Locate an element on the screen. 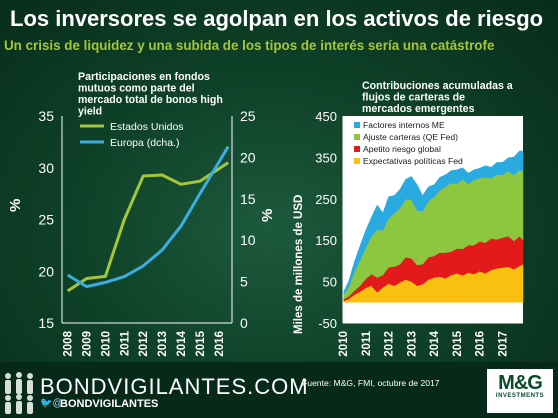 Image resolution: width=558 pixels, height=418 pixels. right-chart-x-tick-label: 2013 is located at coordinates (412, 344).